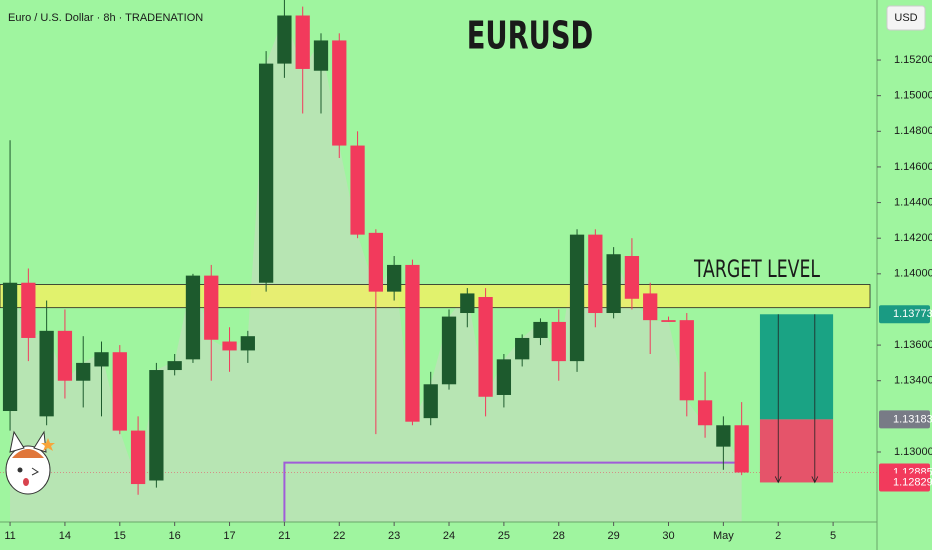  What do you see at coordinates (65, 536) in the screenshot?
I see `x-tick-label: 14` at bounding box center [65, 536].